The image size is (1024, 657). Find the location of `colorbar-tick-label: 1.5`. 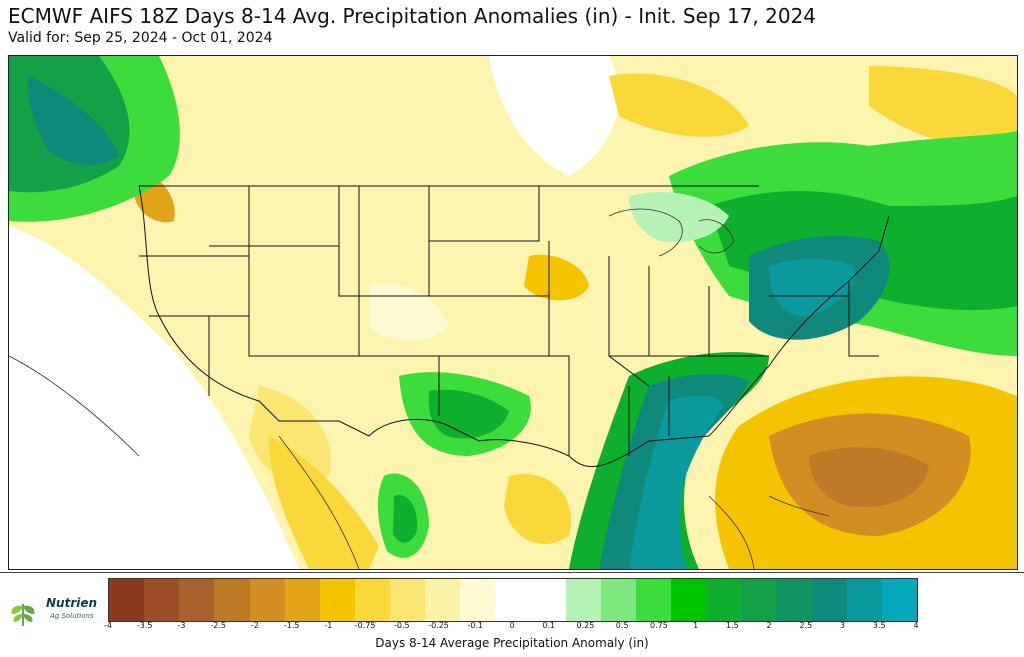

colorbar-tick-label: 1.5 is located at coordinates (732, 625).